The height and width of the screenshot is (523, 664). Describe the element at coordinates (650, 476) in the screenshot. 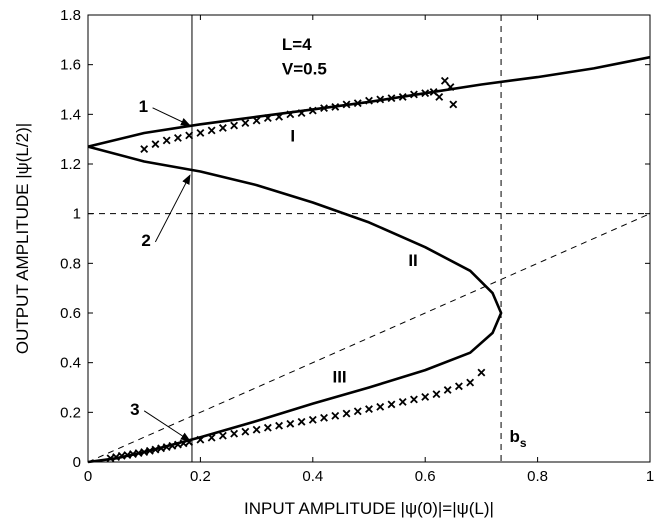

I see `x-tick-label: 1` at that location.